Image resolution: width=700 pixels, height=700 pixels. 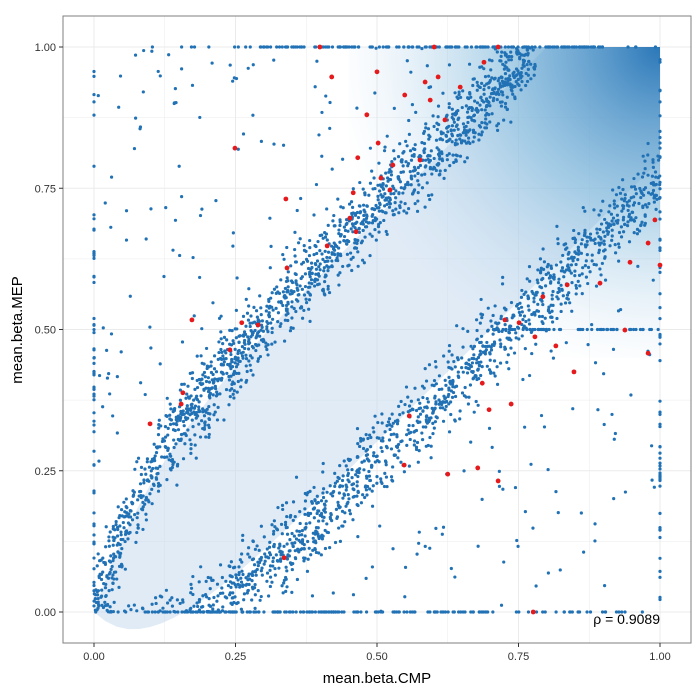 What do you see at coordinates (235, 657) in the screenshot?
I see `x-tick-label: 0.25` at bounding box center [235, 657].